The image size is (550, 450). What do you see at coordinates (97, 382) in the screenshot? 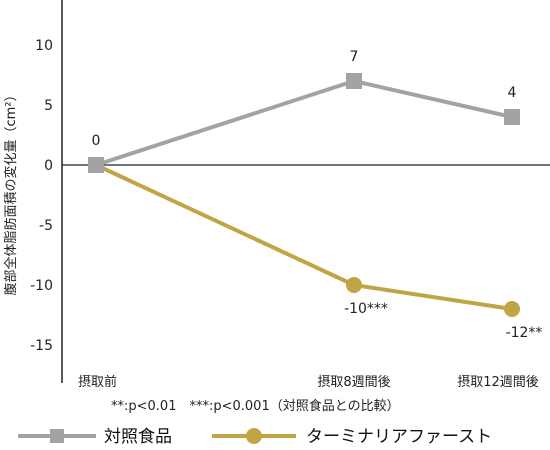
I see `x-category-label: 摂取前` at bounding box center [97, 382].